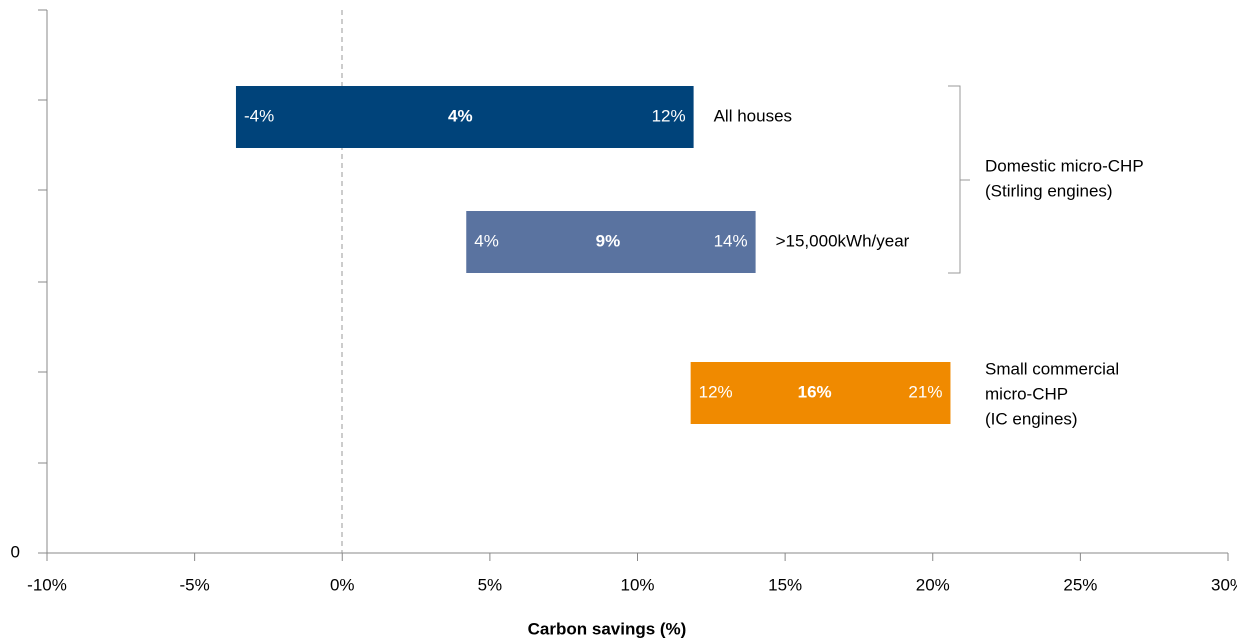 The width and height of the screenshot is (1237, 641). I want to click on group-label: (Stirling engines), so click(1049, 190).